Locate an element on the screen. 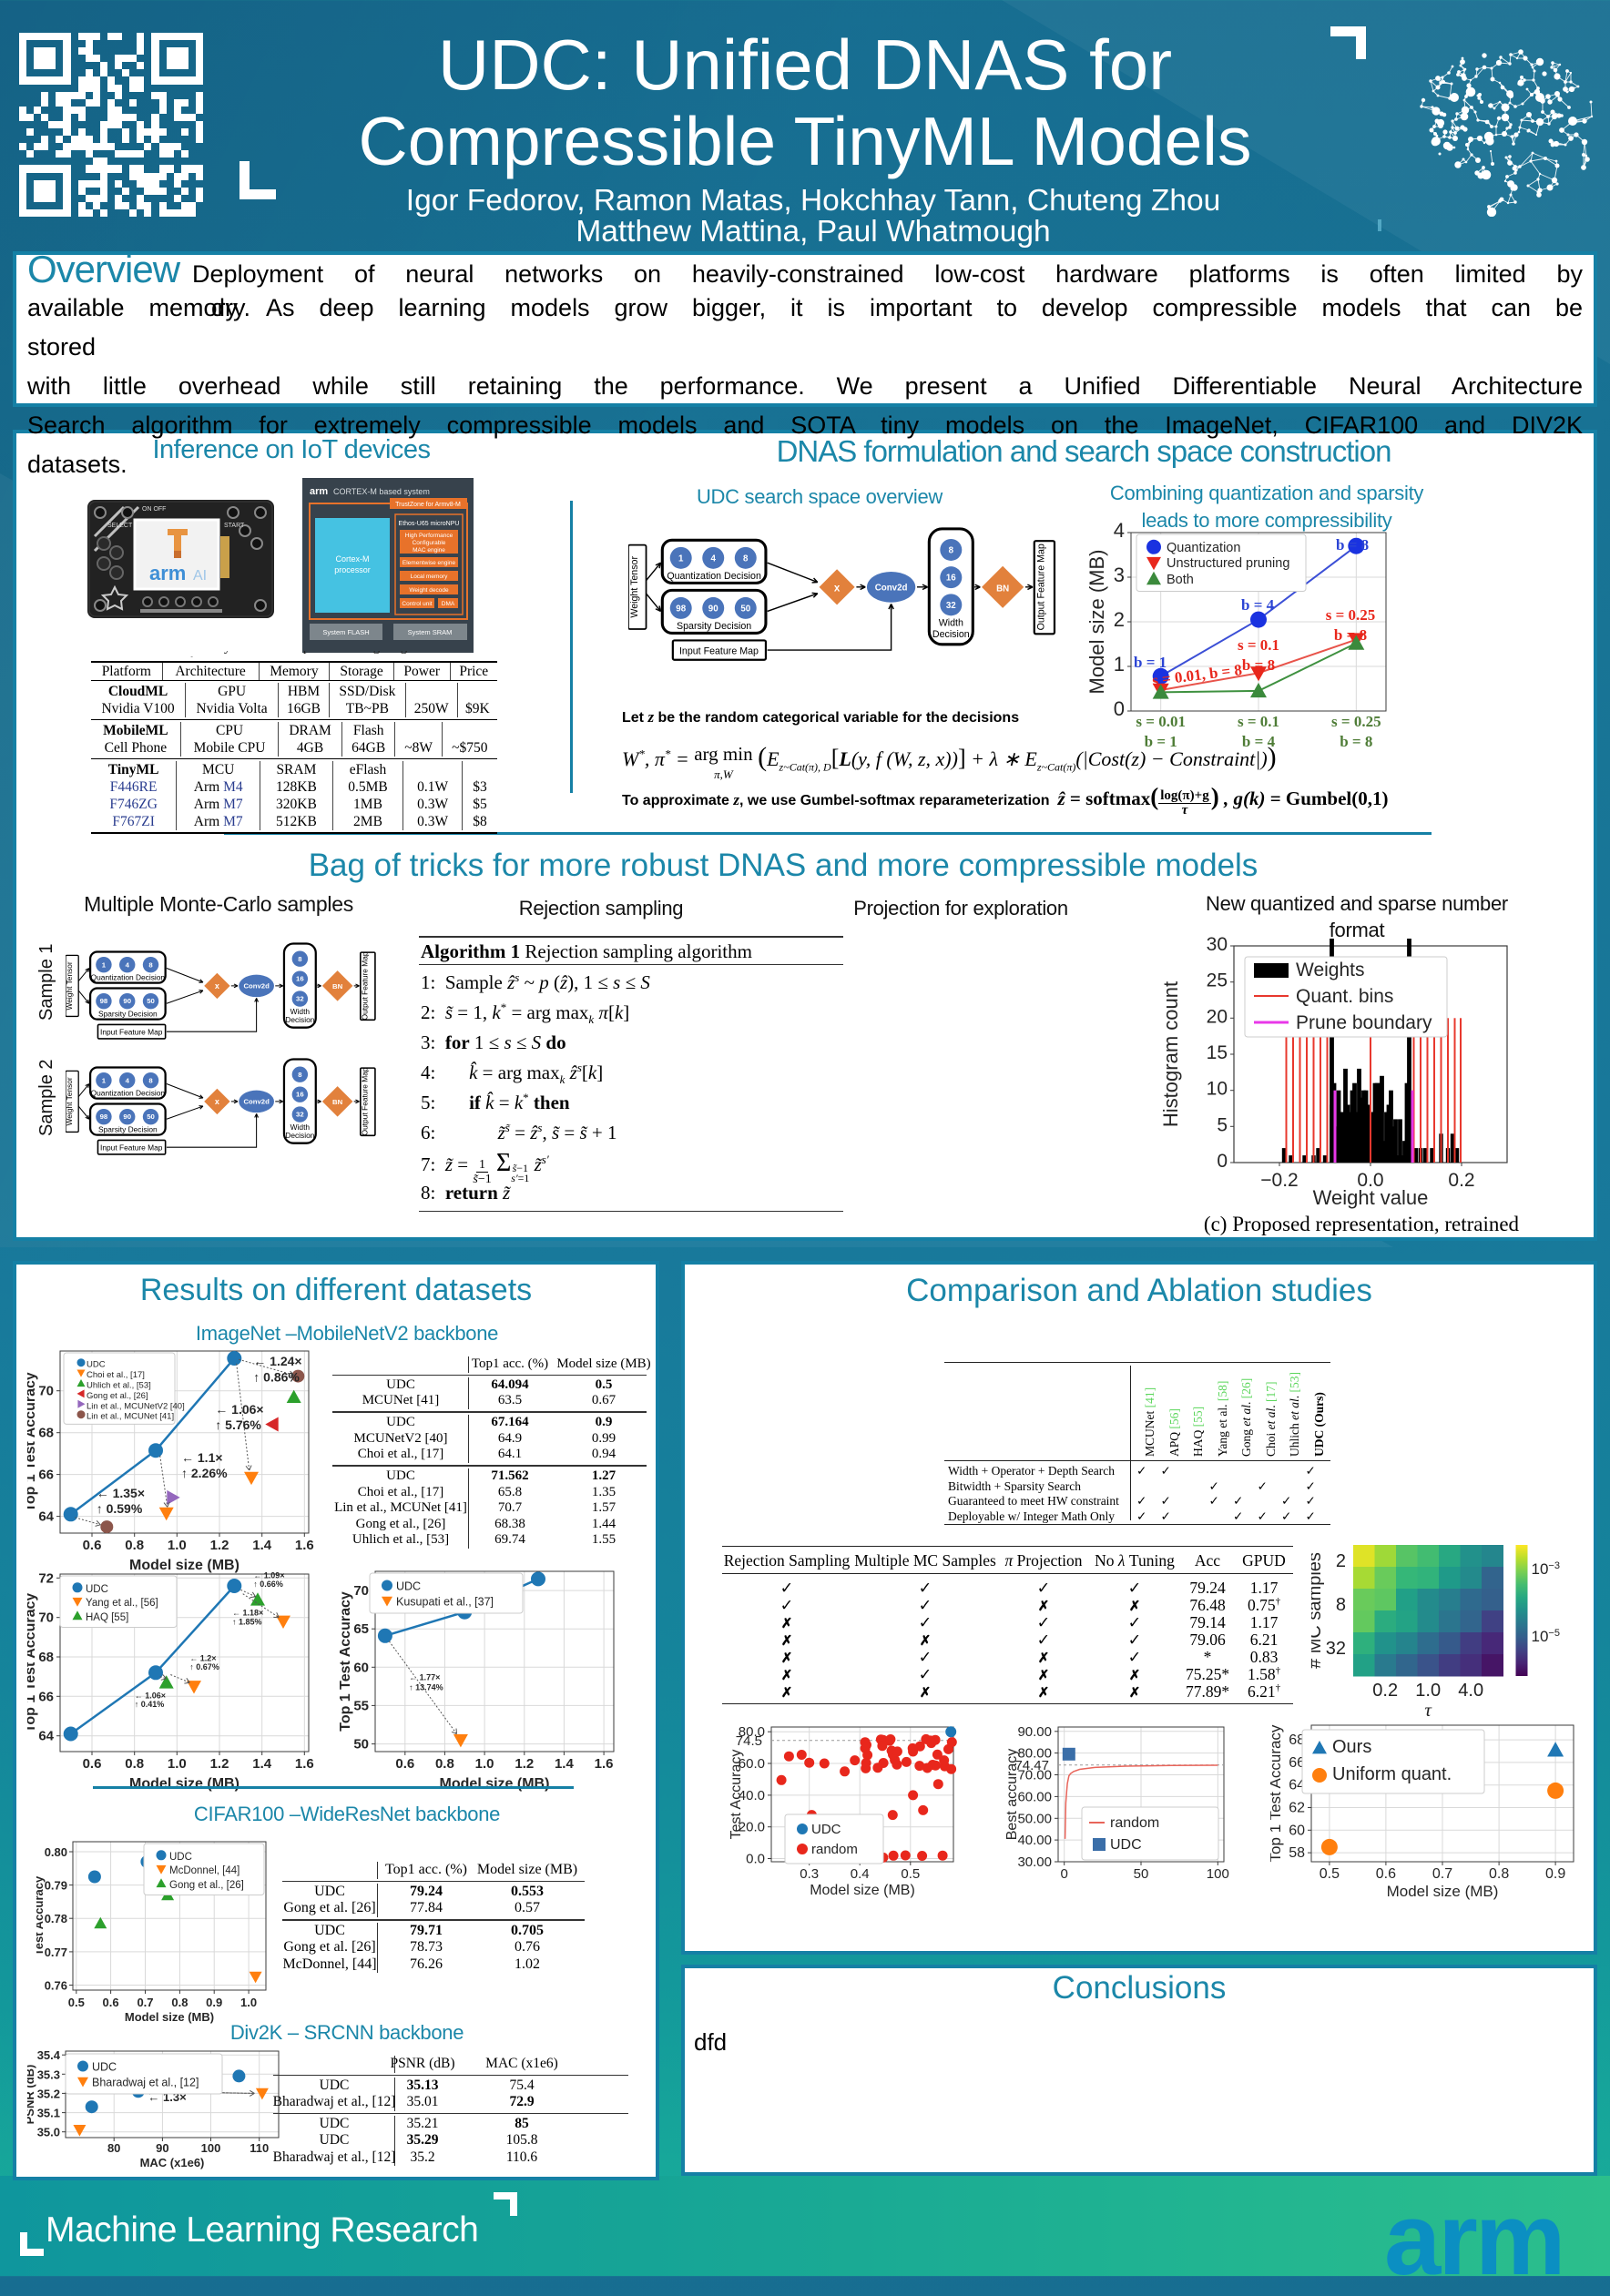 Image resolution: width=1610 pixels, height=2296 pixels. svg-text: BN is located at coordinates (337, 1102).